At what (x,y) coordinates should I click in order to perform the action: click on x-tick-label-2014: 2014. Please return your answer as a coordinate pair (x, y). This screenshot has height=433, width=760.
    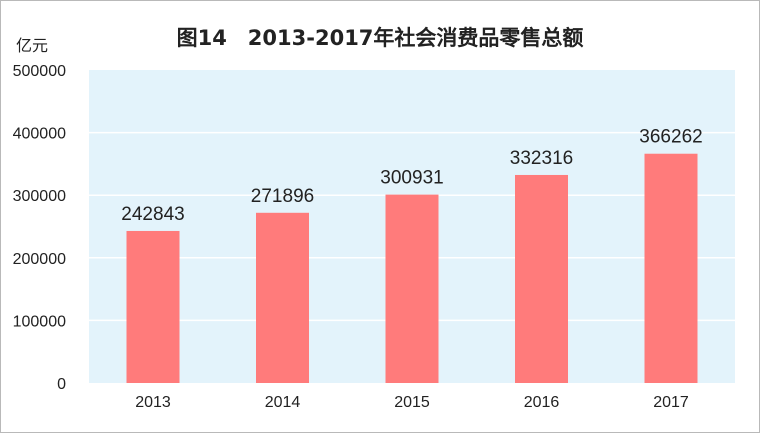
    Looking at the image, I should click on (283, 402).